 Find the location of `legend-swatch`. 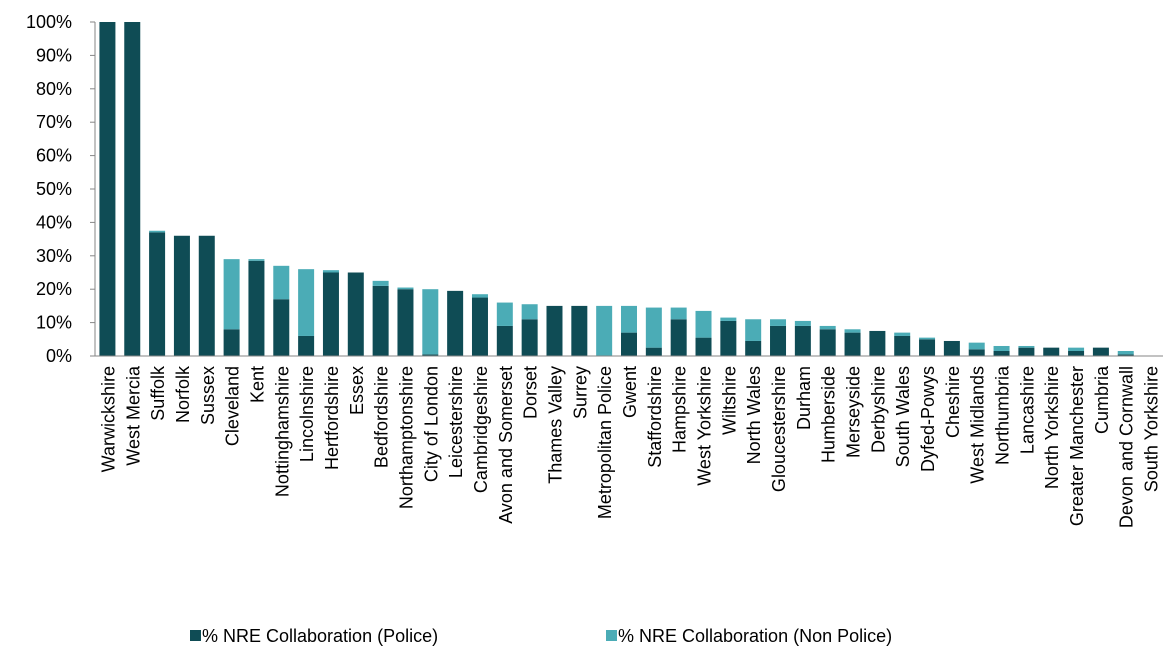

legend-swatch is located at coordinates (611, 635).